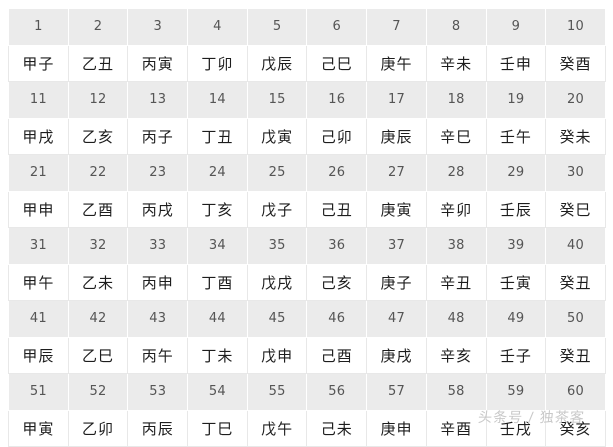  Describe the element at coordinates (158, 136) in the screenshot. I see `ganzhi-cell: 丙子` at that location.